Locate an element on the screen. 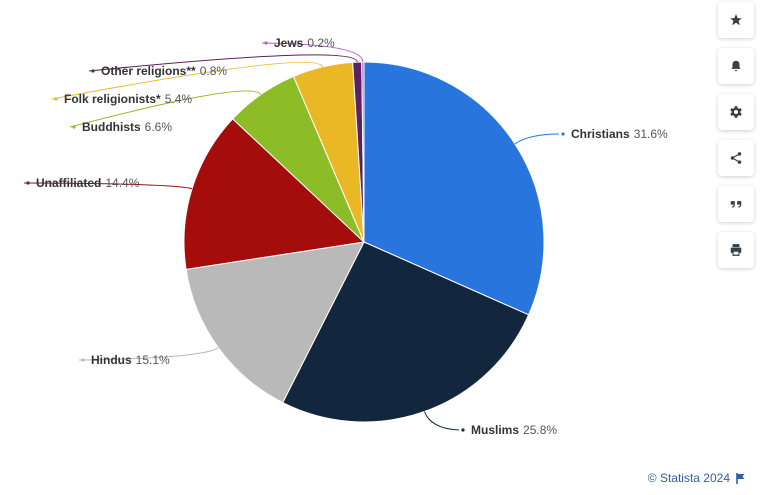 This screenshot has width=762, height=495. slice-label: Jews 0.2% is located at coordinates (304, 43).